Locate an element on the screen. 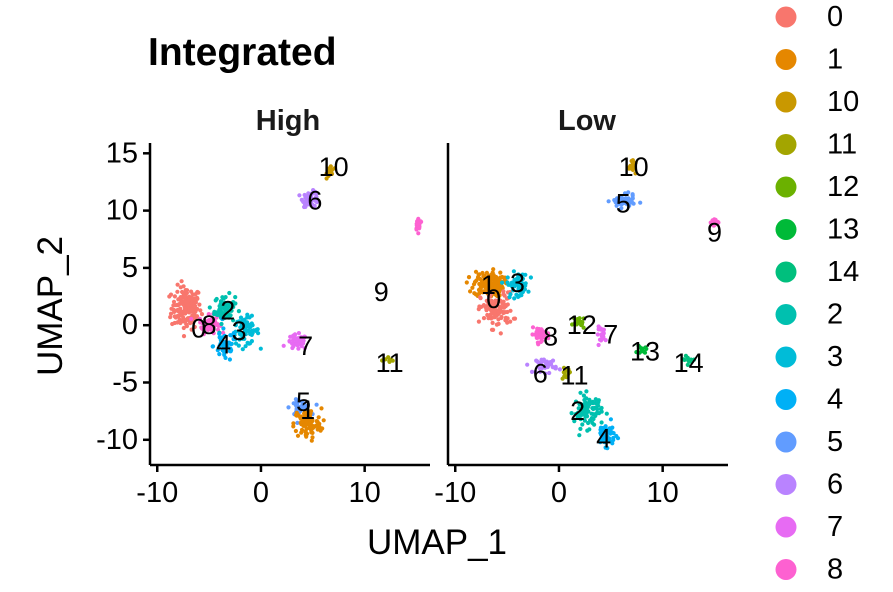  cluster-0-points is located at coordinates (186, 309).